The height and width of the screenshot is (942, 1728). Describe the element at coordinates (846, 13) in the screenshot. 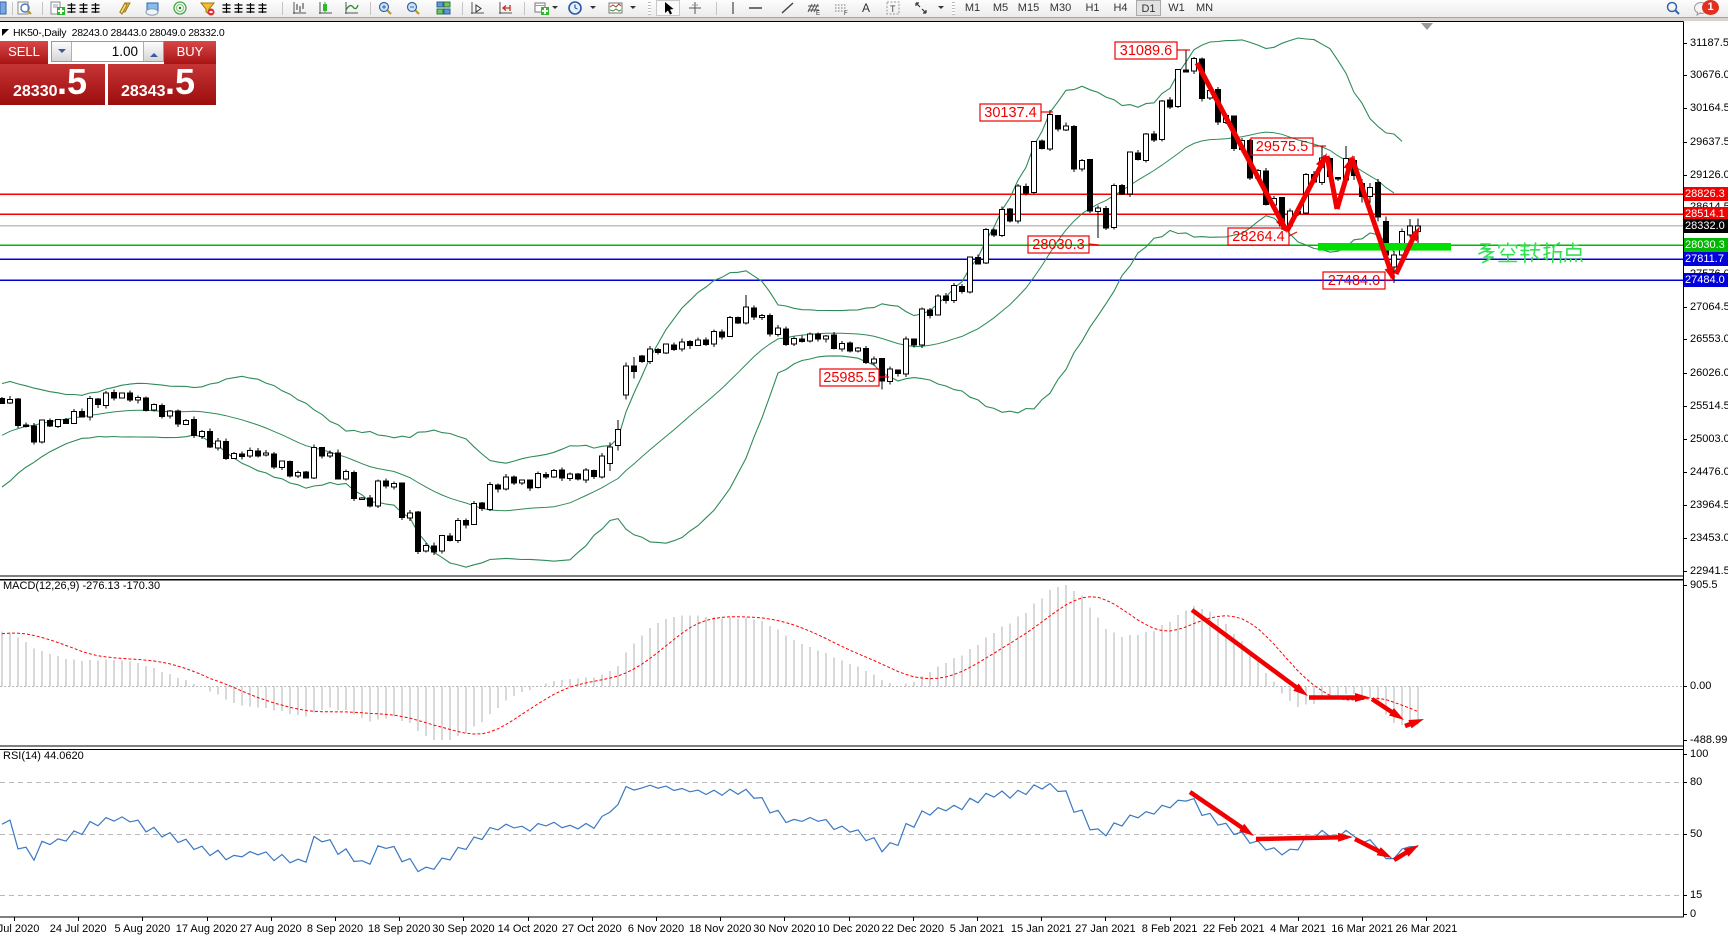

I see `svg-text: F` at that location.